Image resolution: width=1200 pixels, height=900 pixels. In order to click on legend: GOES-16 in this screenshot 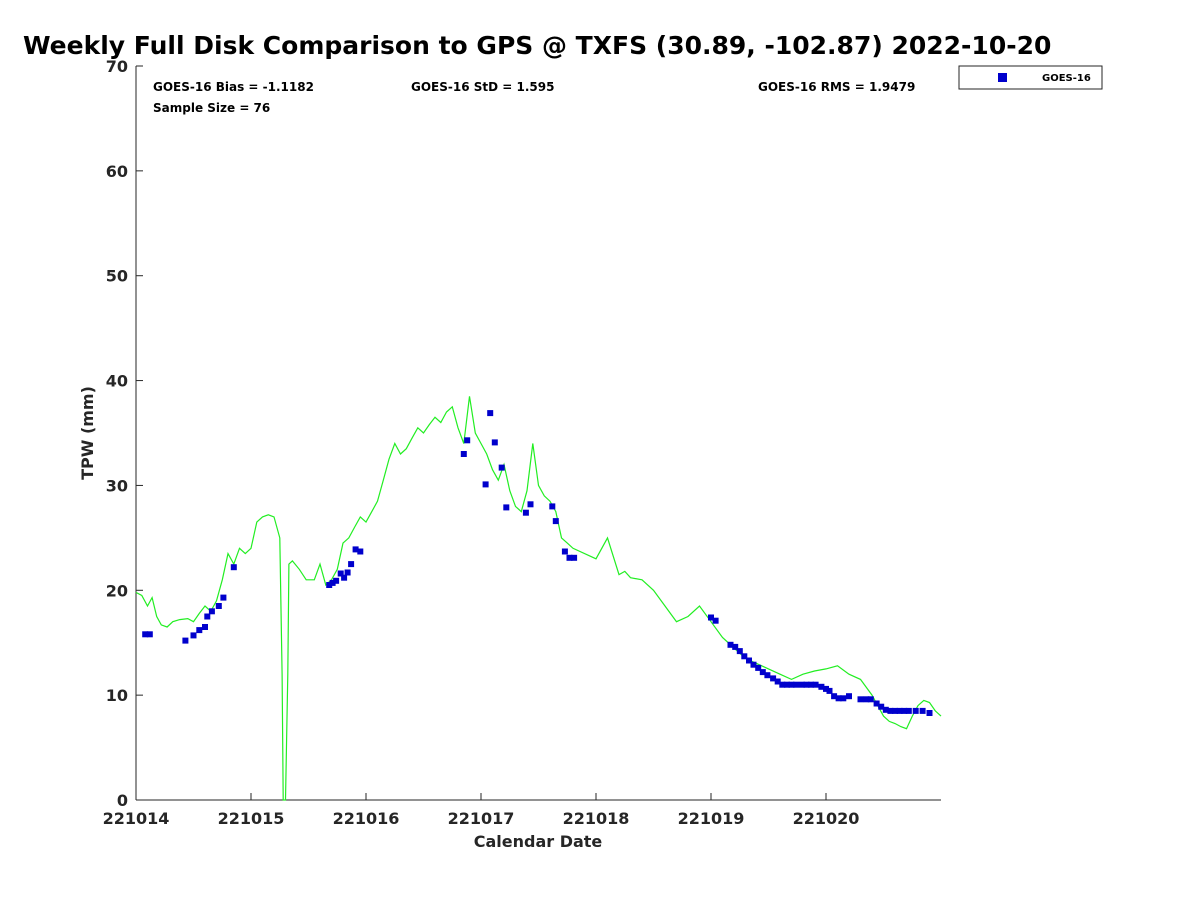, I will do `click(1030, 77)`.